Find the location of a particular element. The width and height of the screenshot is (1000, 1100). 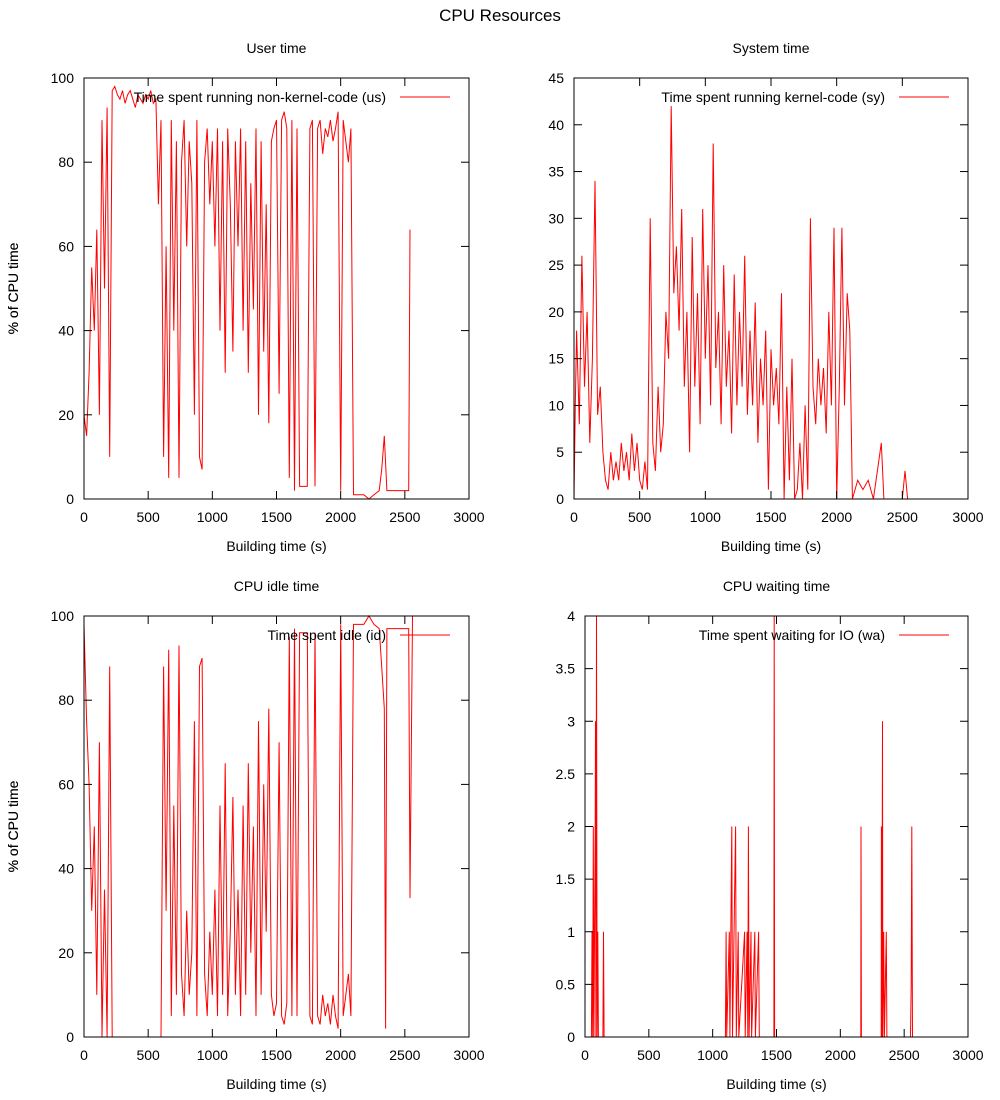

y-tick-label: 1.5 is located at coordinates (566, 879).